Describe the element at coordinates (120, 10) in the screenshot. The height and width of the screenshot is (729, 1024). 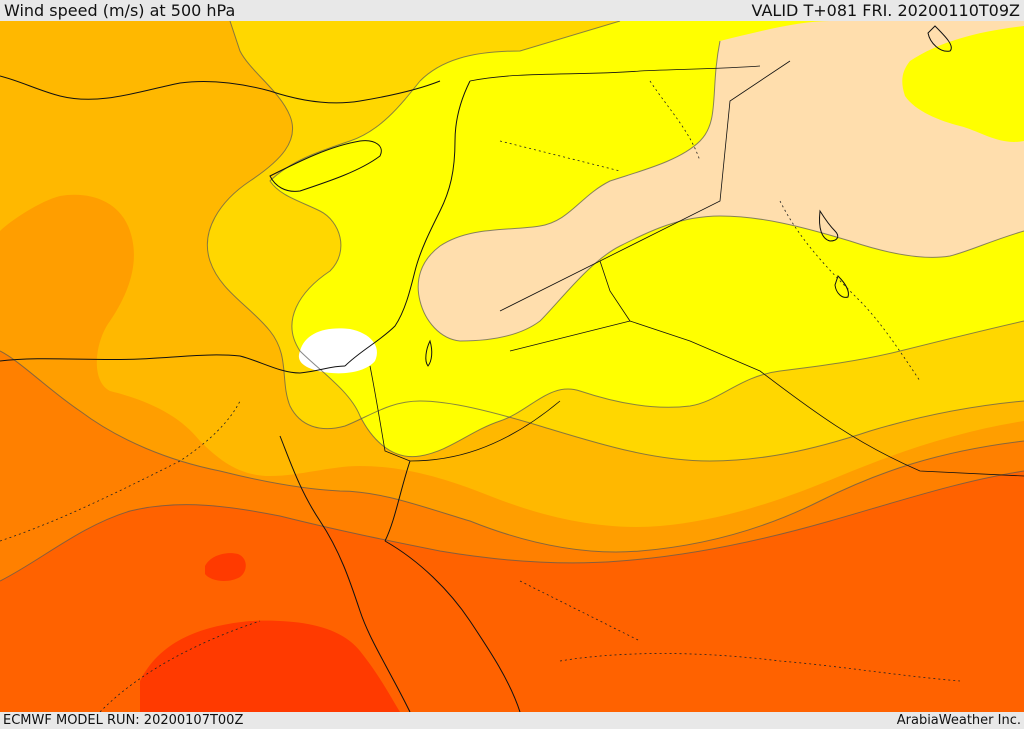
I see `map-title: Wind speed (m/s) at 500 hPa` at that location.